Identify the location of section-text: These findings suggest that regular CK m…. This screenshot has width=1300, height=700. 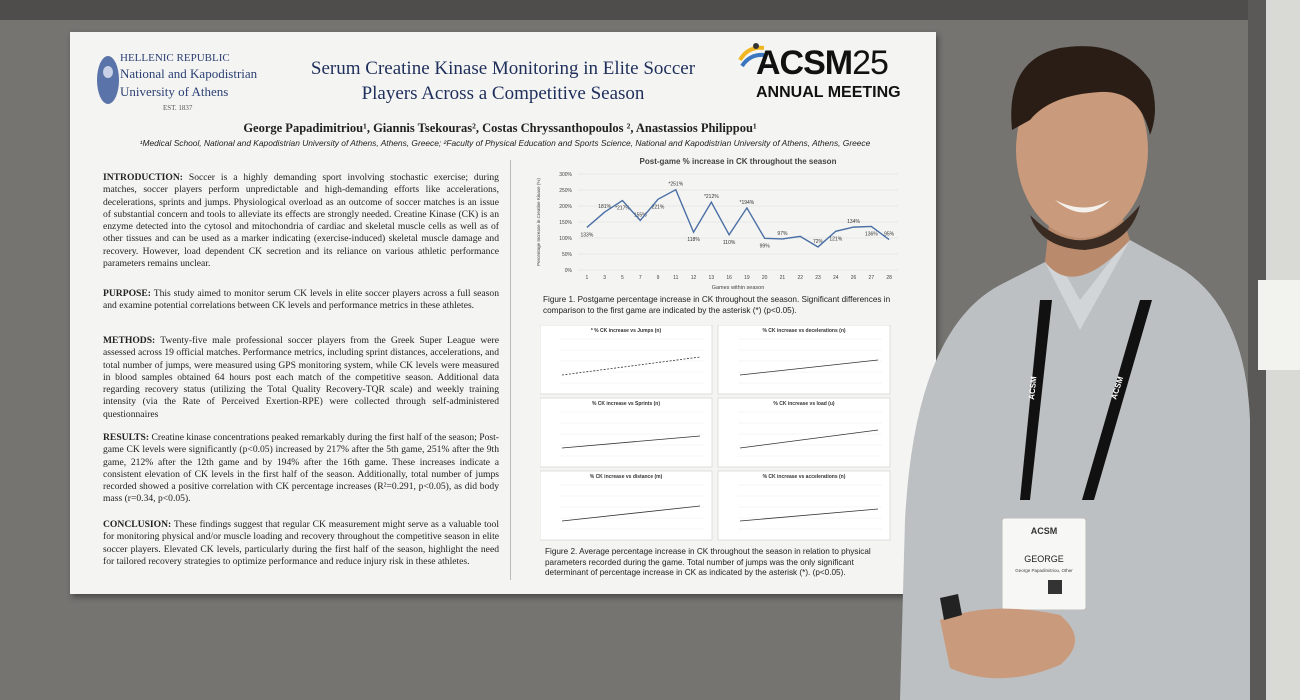
(301, 543).